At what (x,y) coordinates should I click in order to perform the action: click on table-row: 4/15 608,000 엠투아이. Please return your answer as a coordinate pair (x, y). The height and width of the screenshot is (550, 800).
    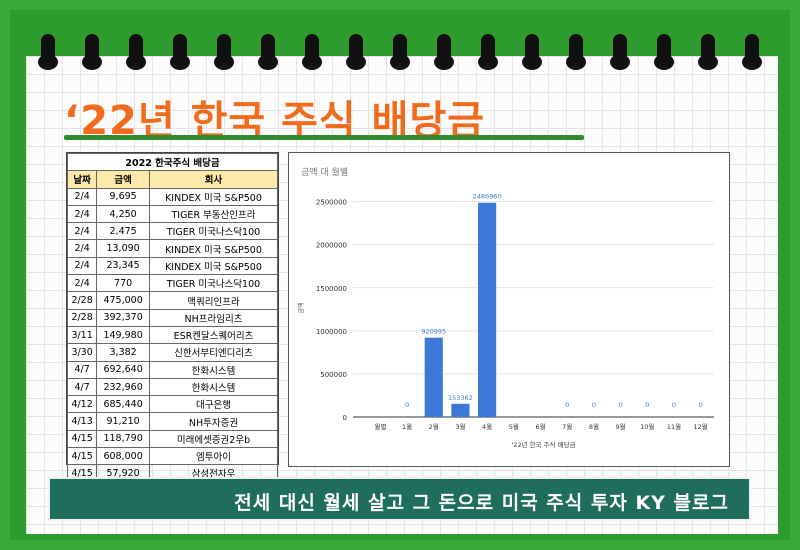
    Looking at the image, I should click on (172, 456).